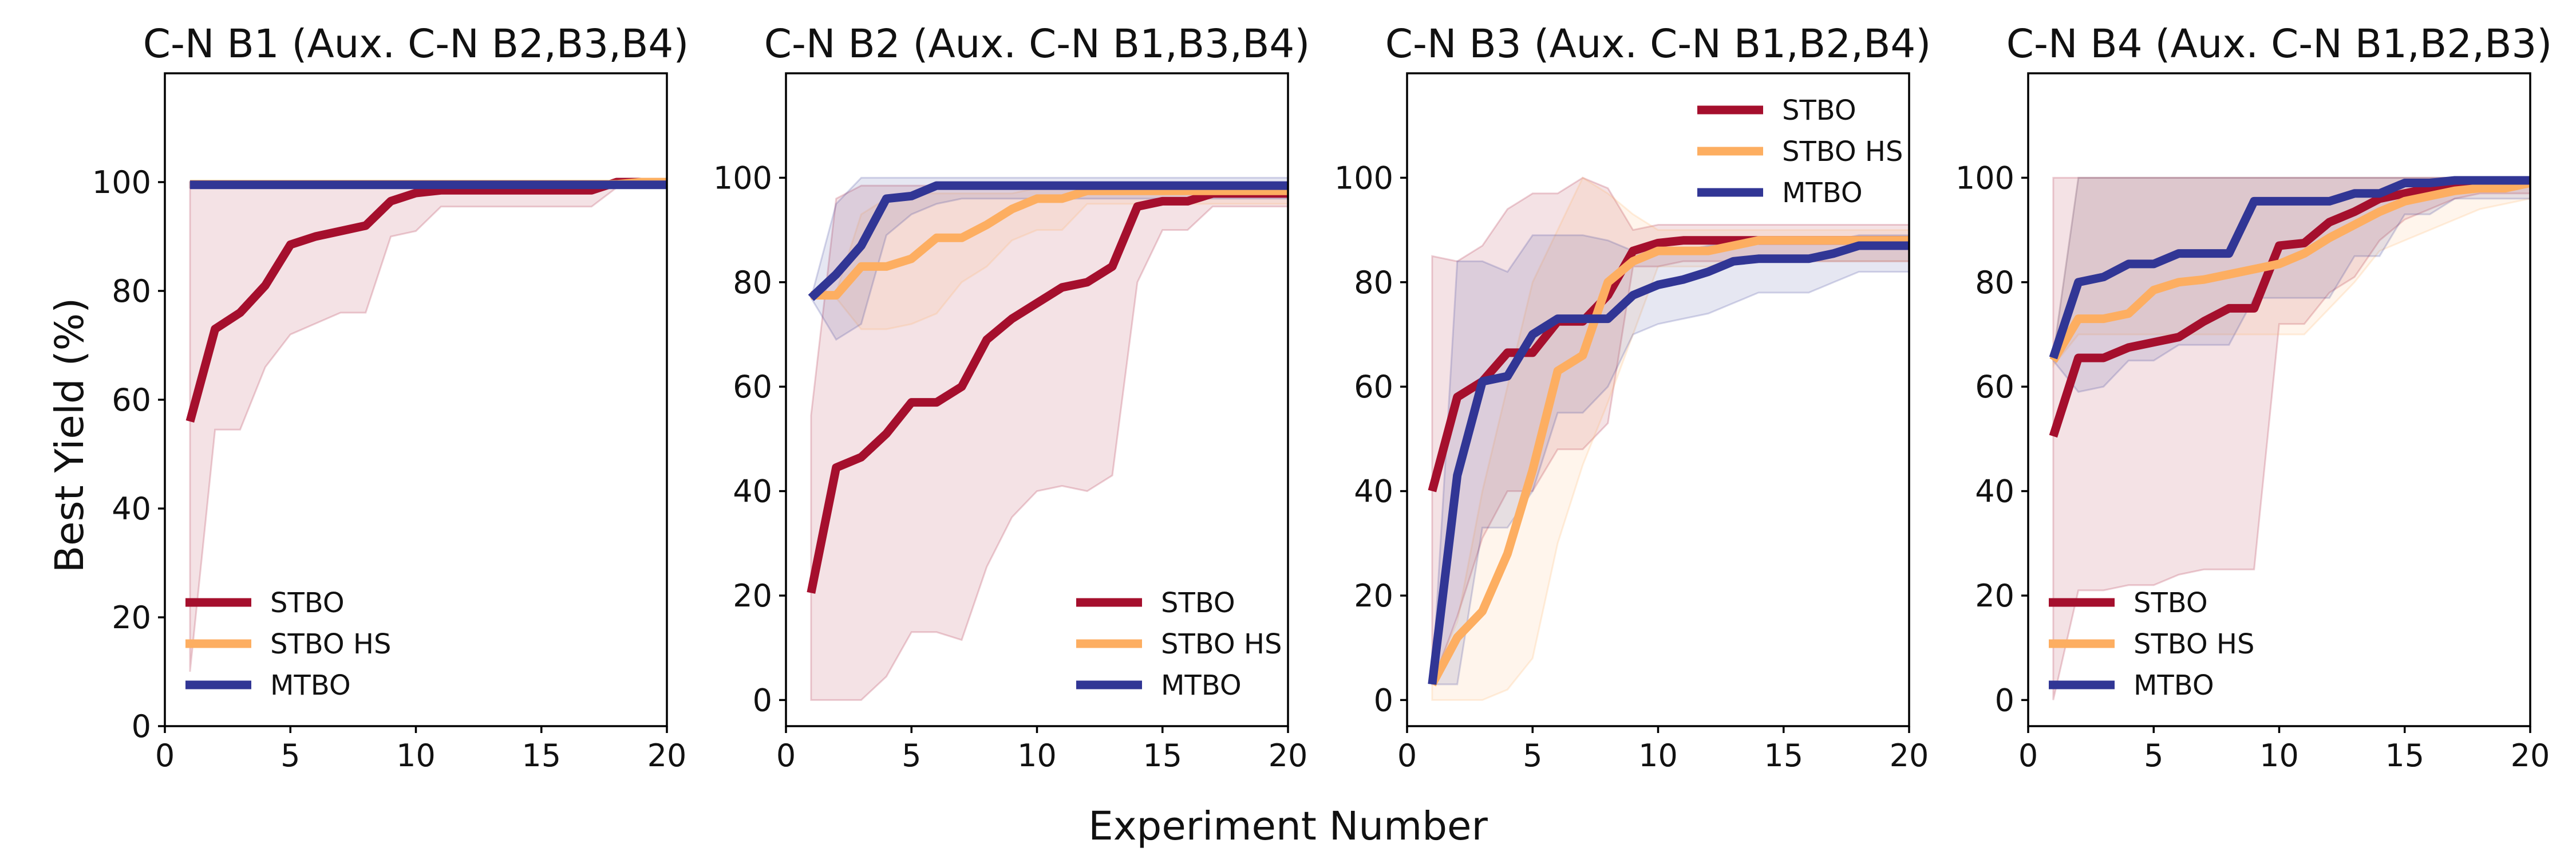  What do you see at coordinates (1658, 44) in the screenshot?
I see `chart-title: C-N B3 (Aux. C-N B1,B2,B4)` at bounding box center [1658, 44].